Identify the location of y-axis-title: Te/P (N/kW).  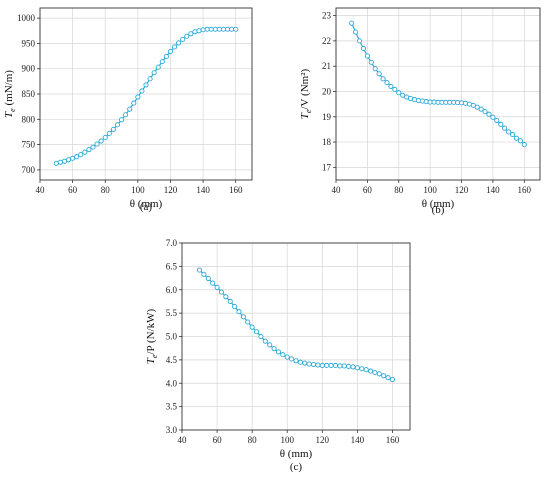
(152, 336).